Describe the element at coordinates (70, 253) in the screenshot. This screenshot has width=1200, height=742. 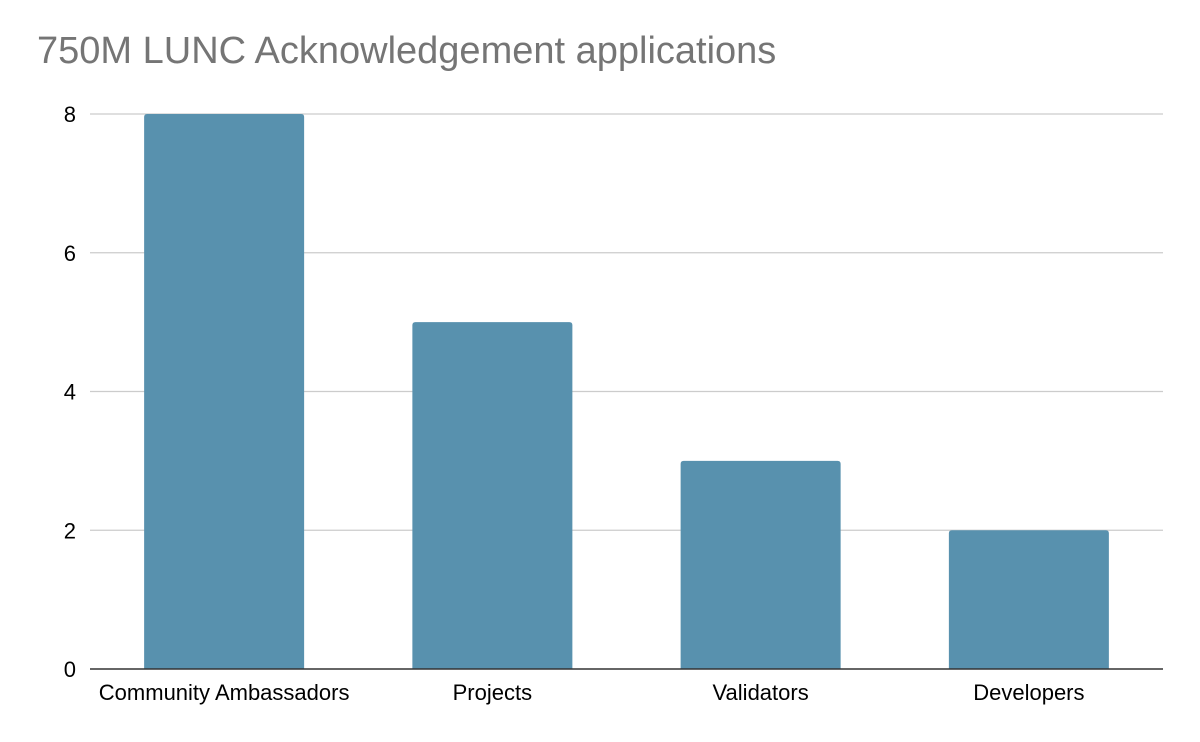
I see `y-tick-label: 6` at that location.